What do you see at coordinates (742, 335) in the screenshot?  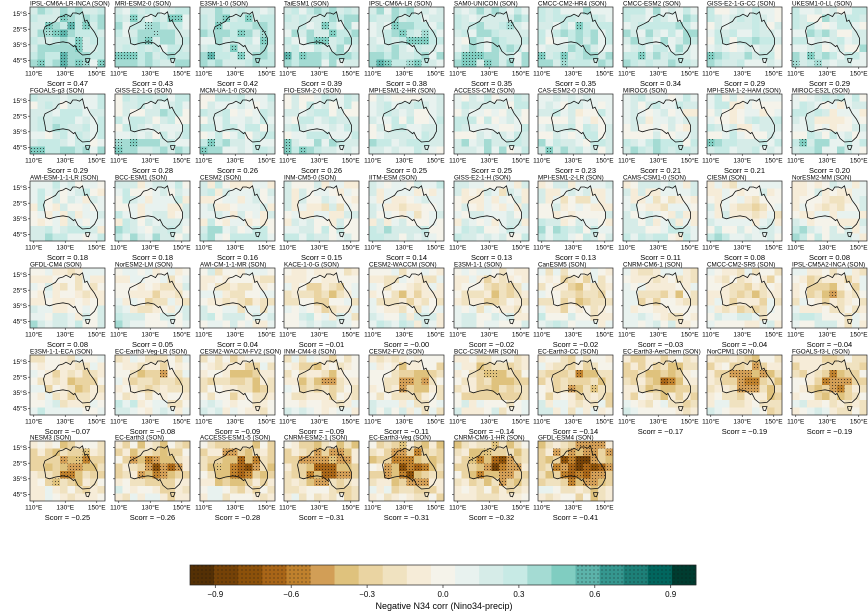 I see `x-tick-label: 130°E` at bounding box center [742, 335].